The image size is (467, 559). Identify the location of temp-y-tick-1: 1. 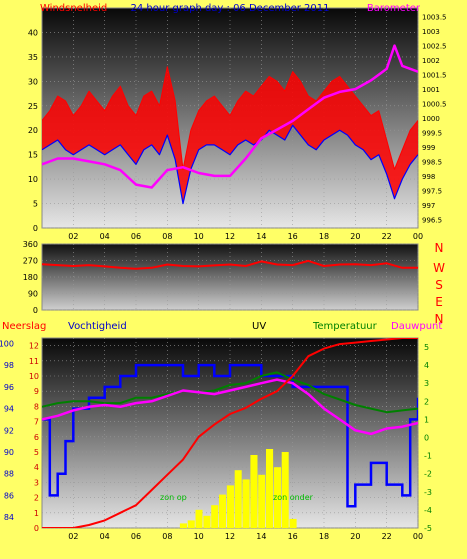
(426, 419).